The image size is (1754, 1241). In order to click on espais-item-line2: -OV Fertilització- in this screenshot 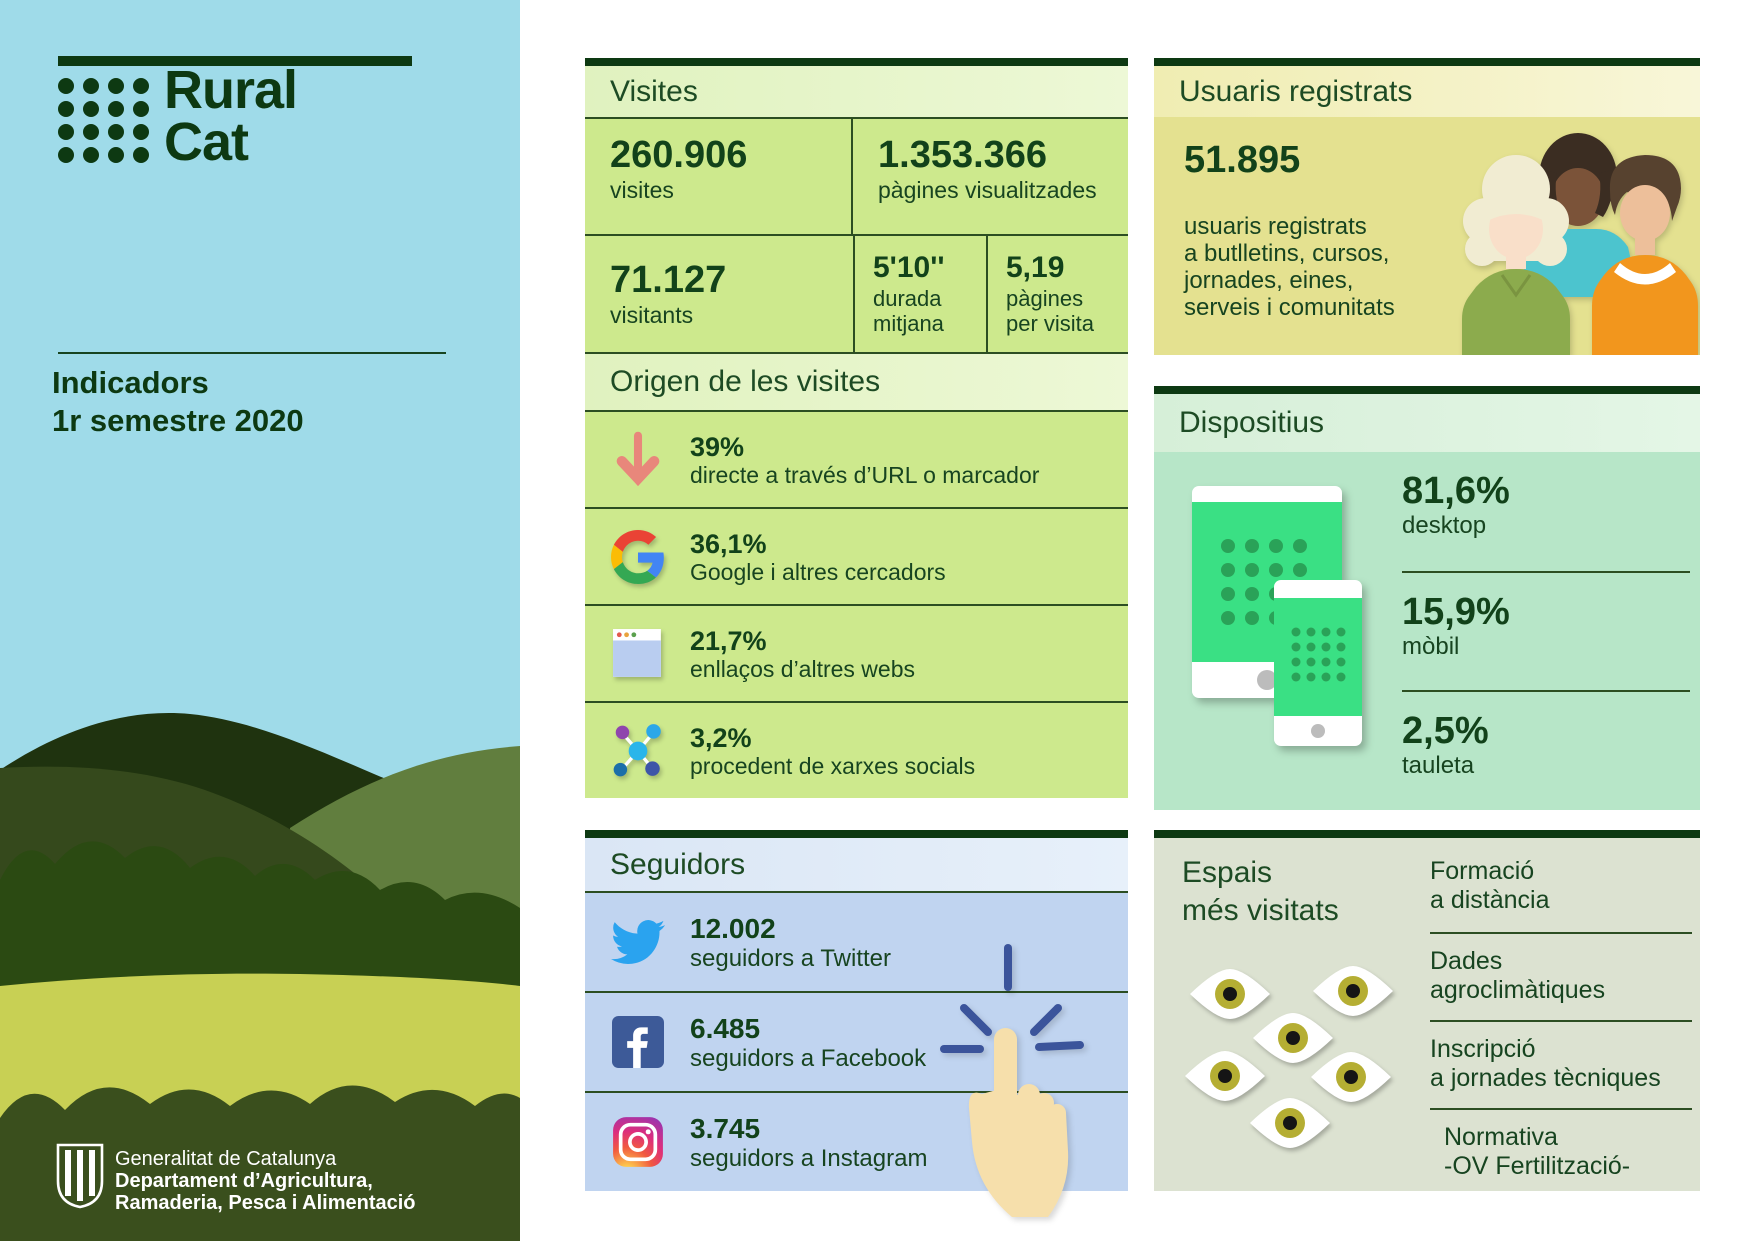, I will do `click(1537, 1166)`.